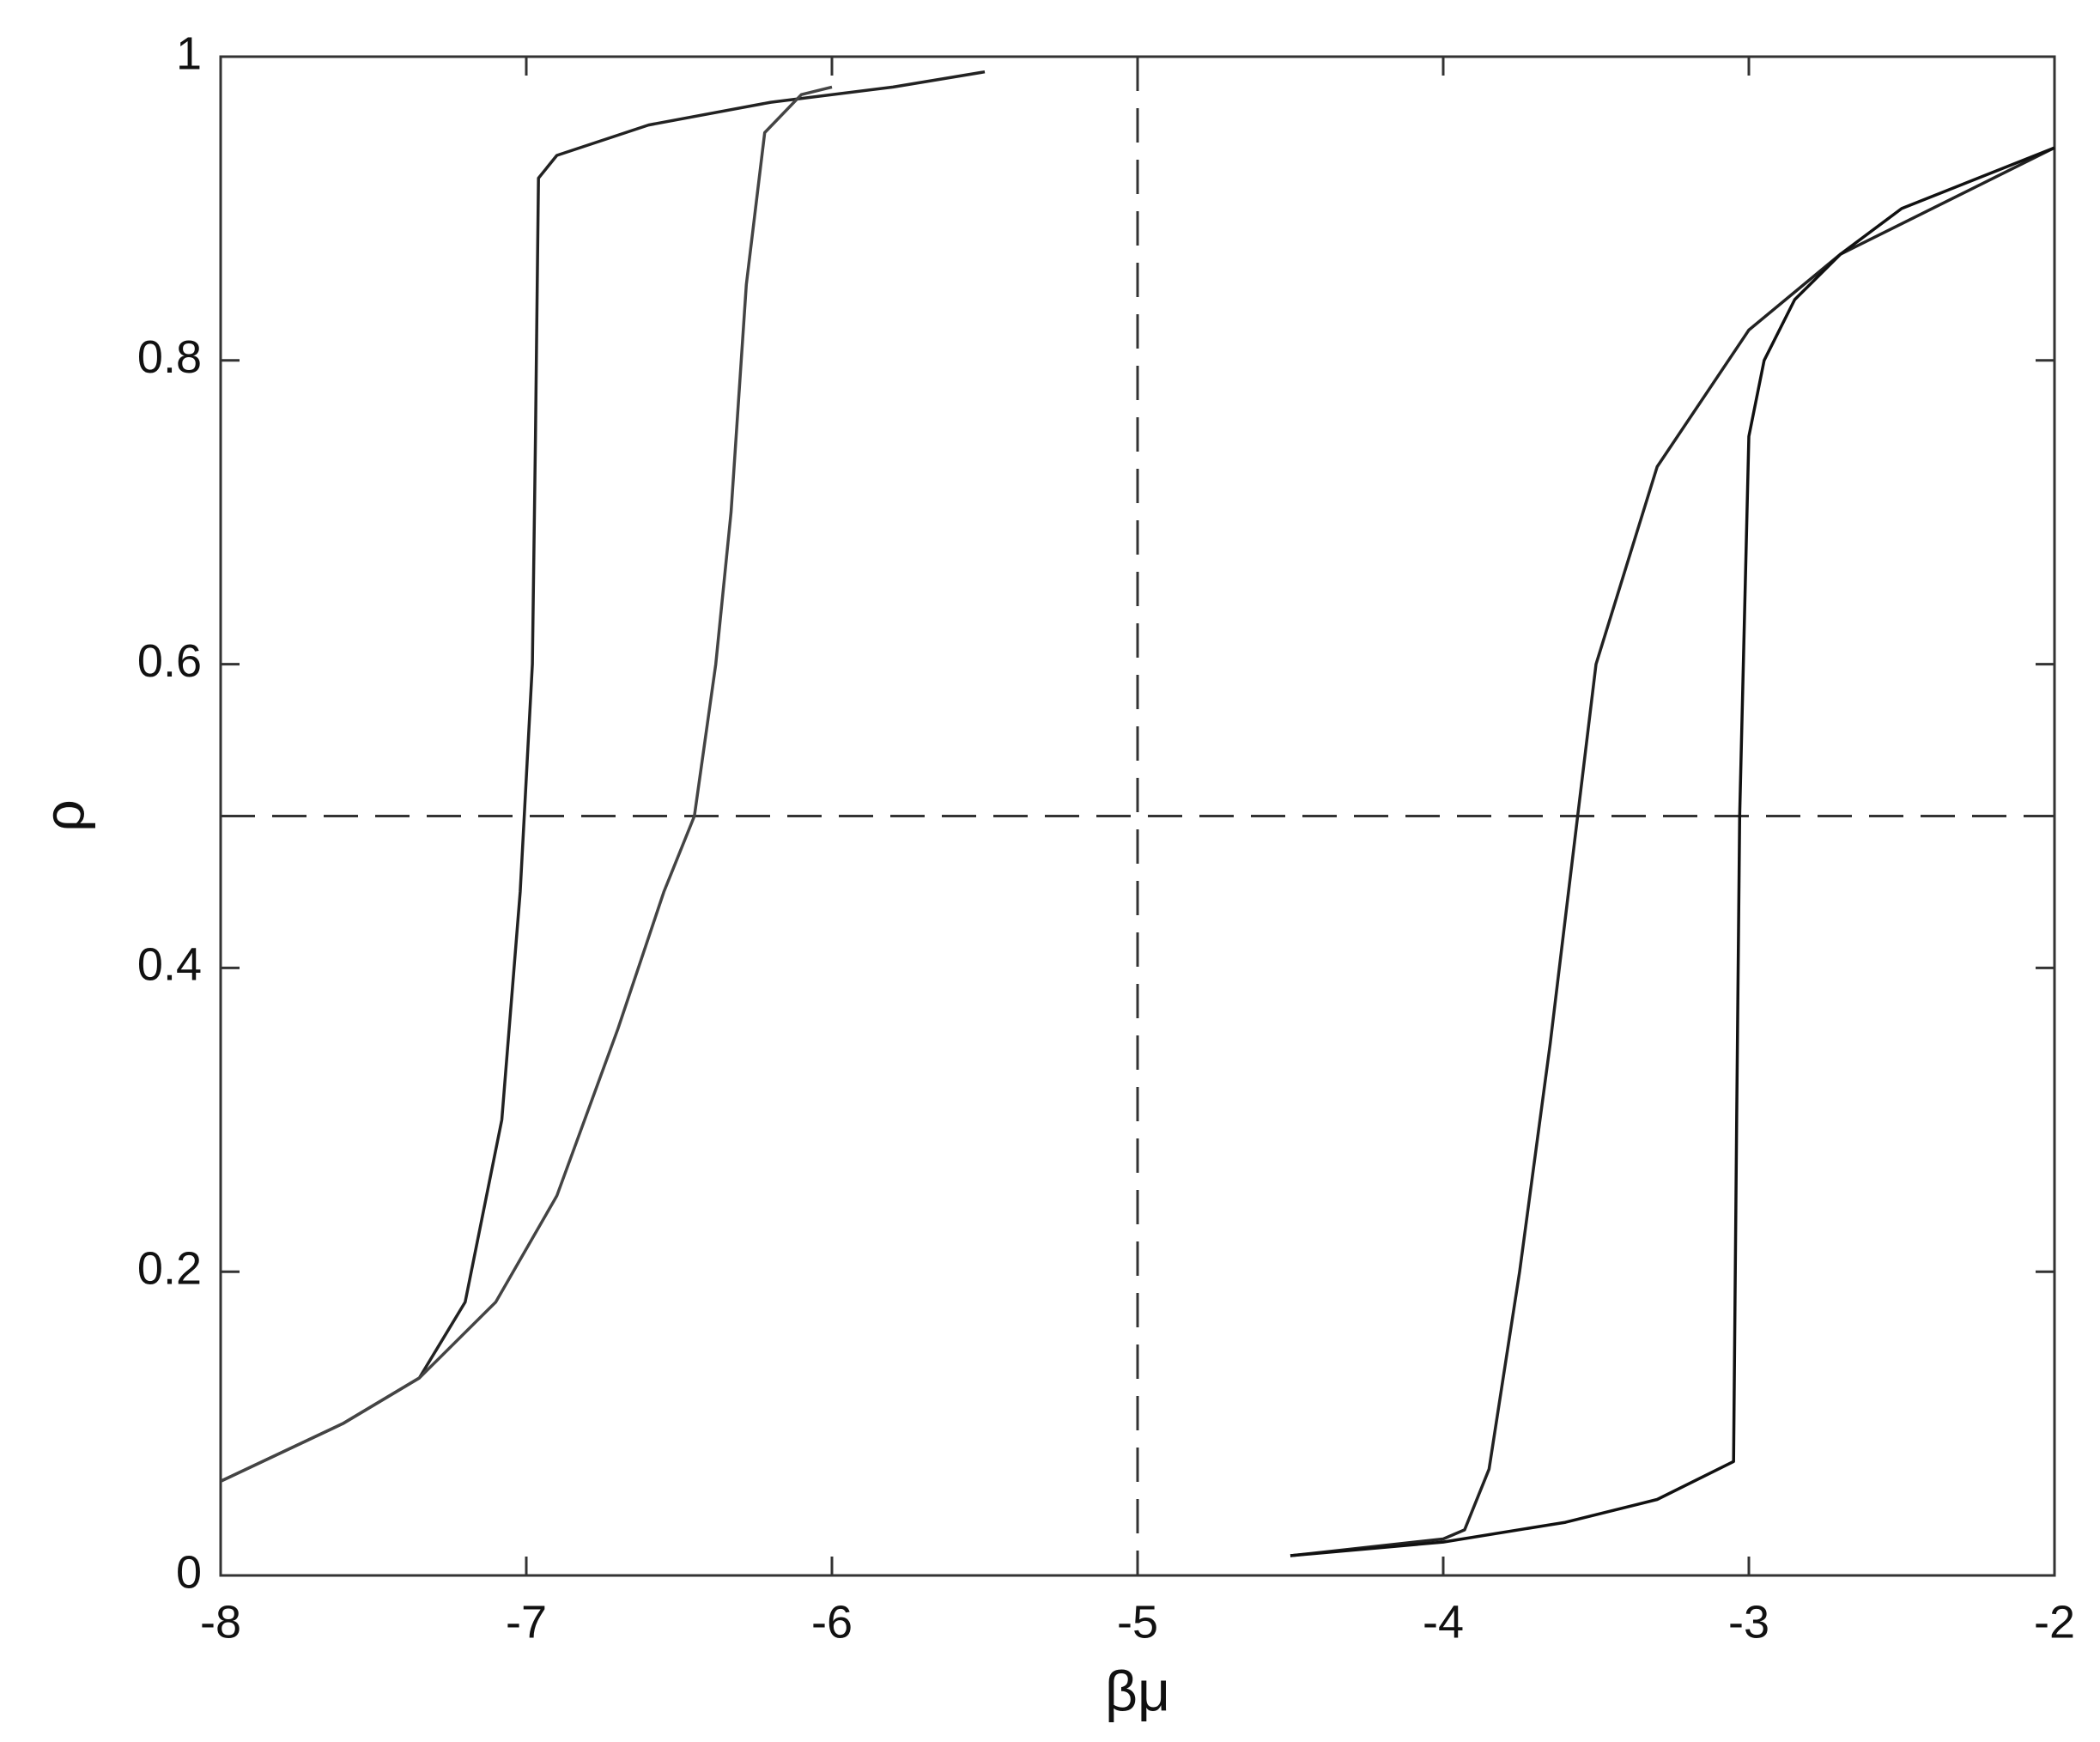 Image resolution: width=2100 pixels, height=1742 pixels. What do you see at coordinates (1137, 1622) in the screenshot?
I see `x-tick-label: -5` at bounding box center [1137, 1622].